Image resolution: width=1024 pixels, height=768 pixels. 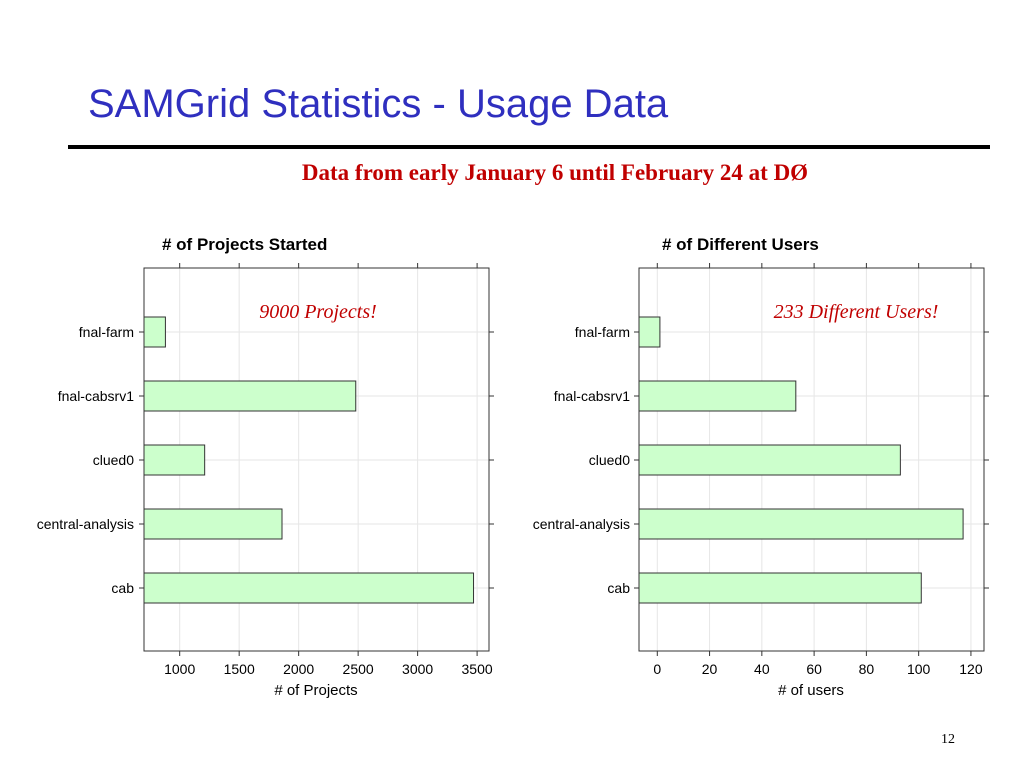 What do you see at coordinates (811, 690) in the screenshot?
I see `users-x-axis-title: # of users` at bounding box center [811, 690].